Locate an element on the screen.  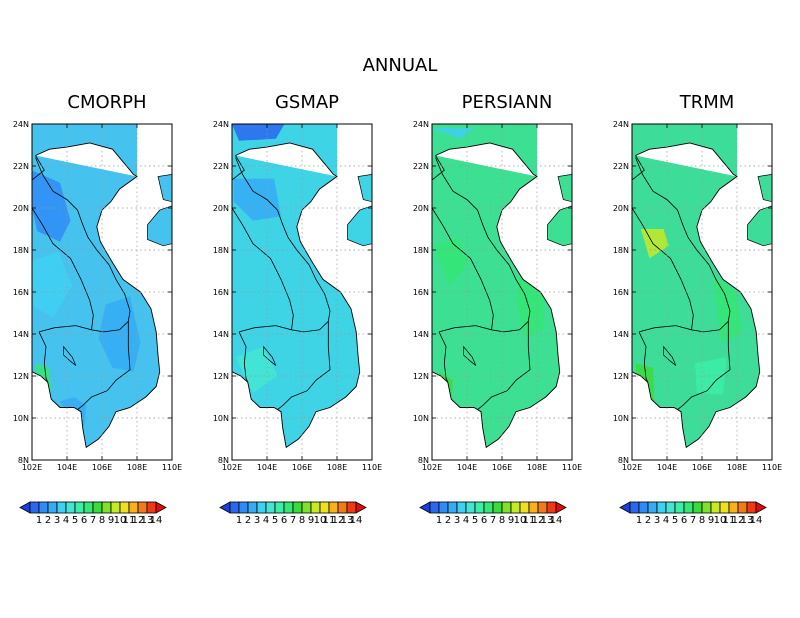
figure-title: ANNUAL is located at coordinates (400, 65).